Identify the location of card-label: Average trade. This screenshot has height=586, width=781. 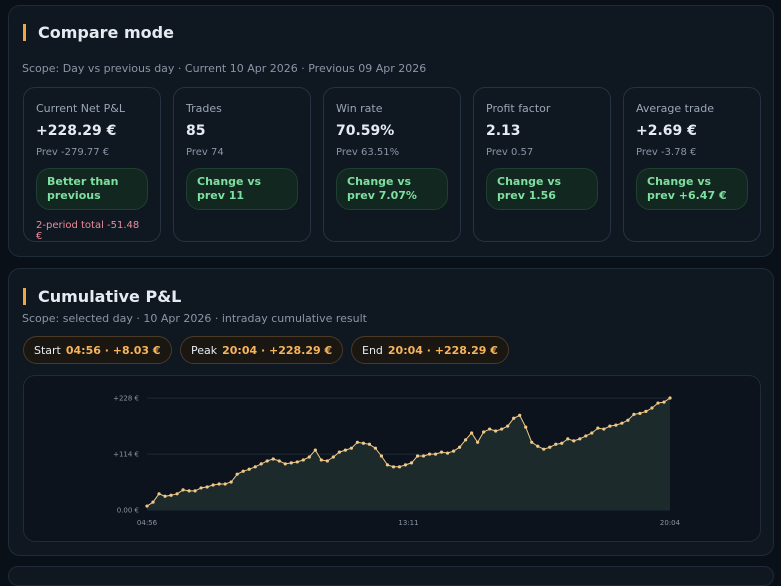
(675, 108).